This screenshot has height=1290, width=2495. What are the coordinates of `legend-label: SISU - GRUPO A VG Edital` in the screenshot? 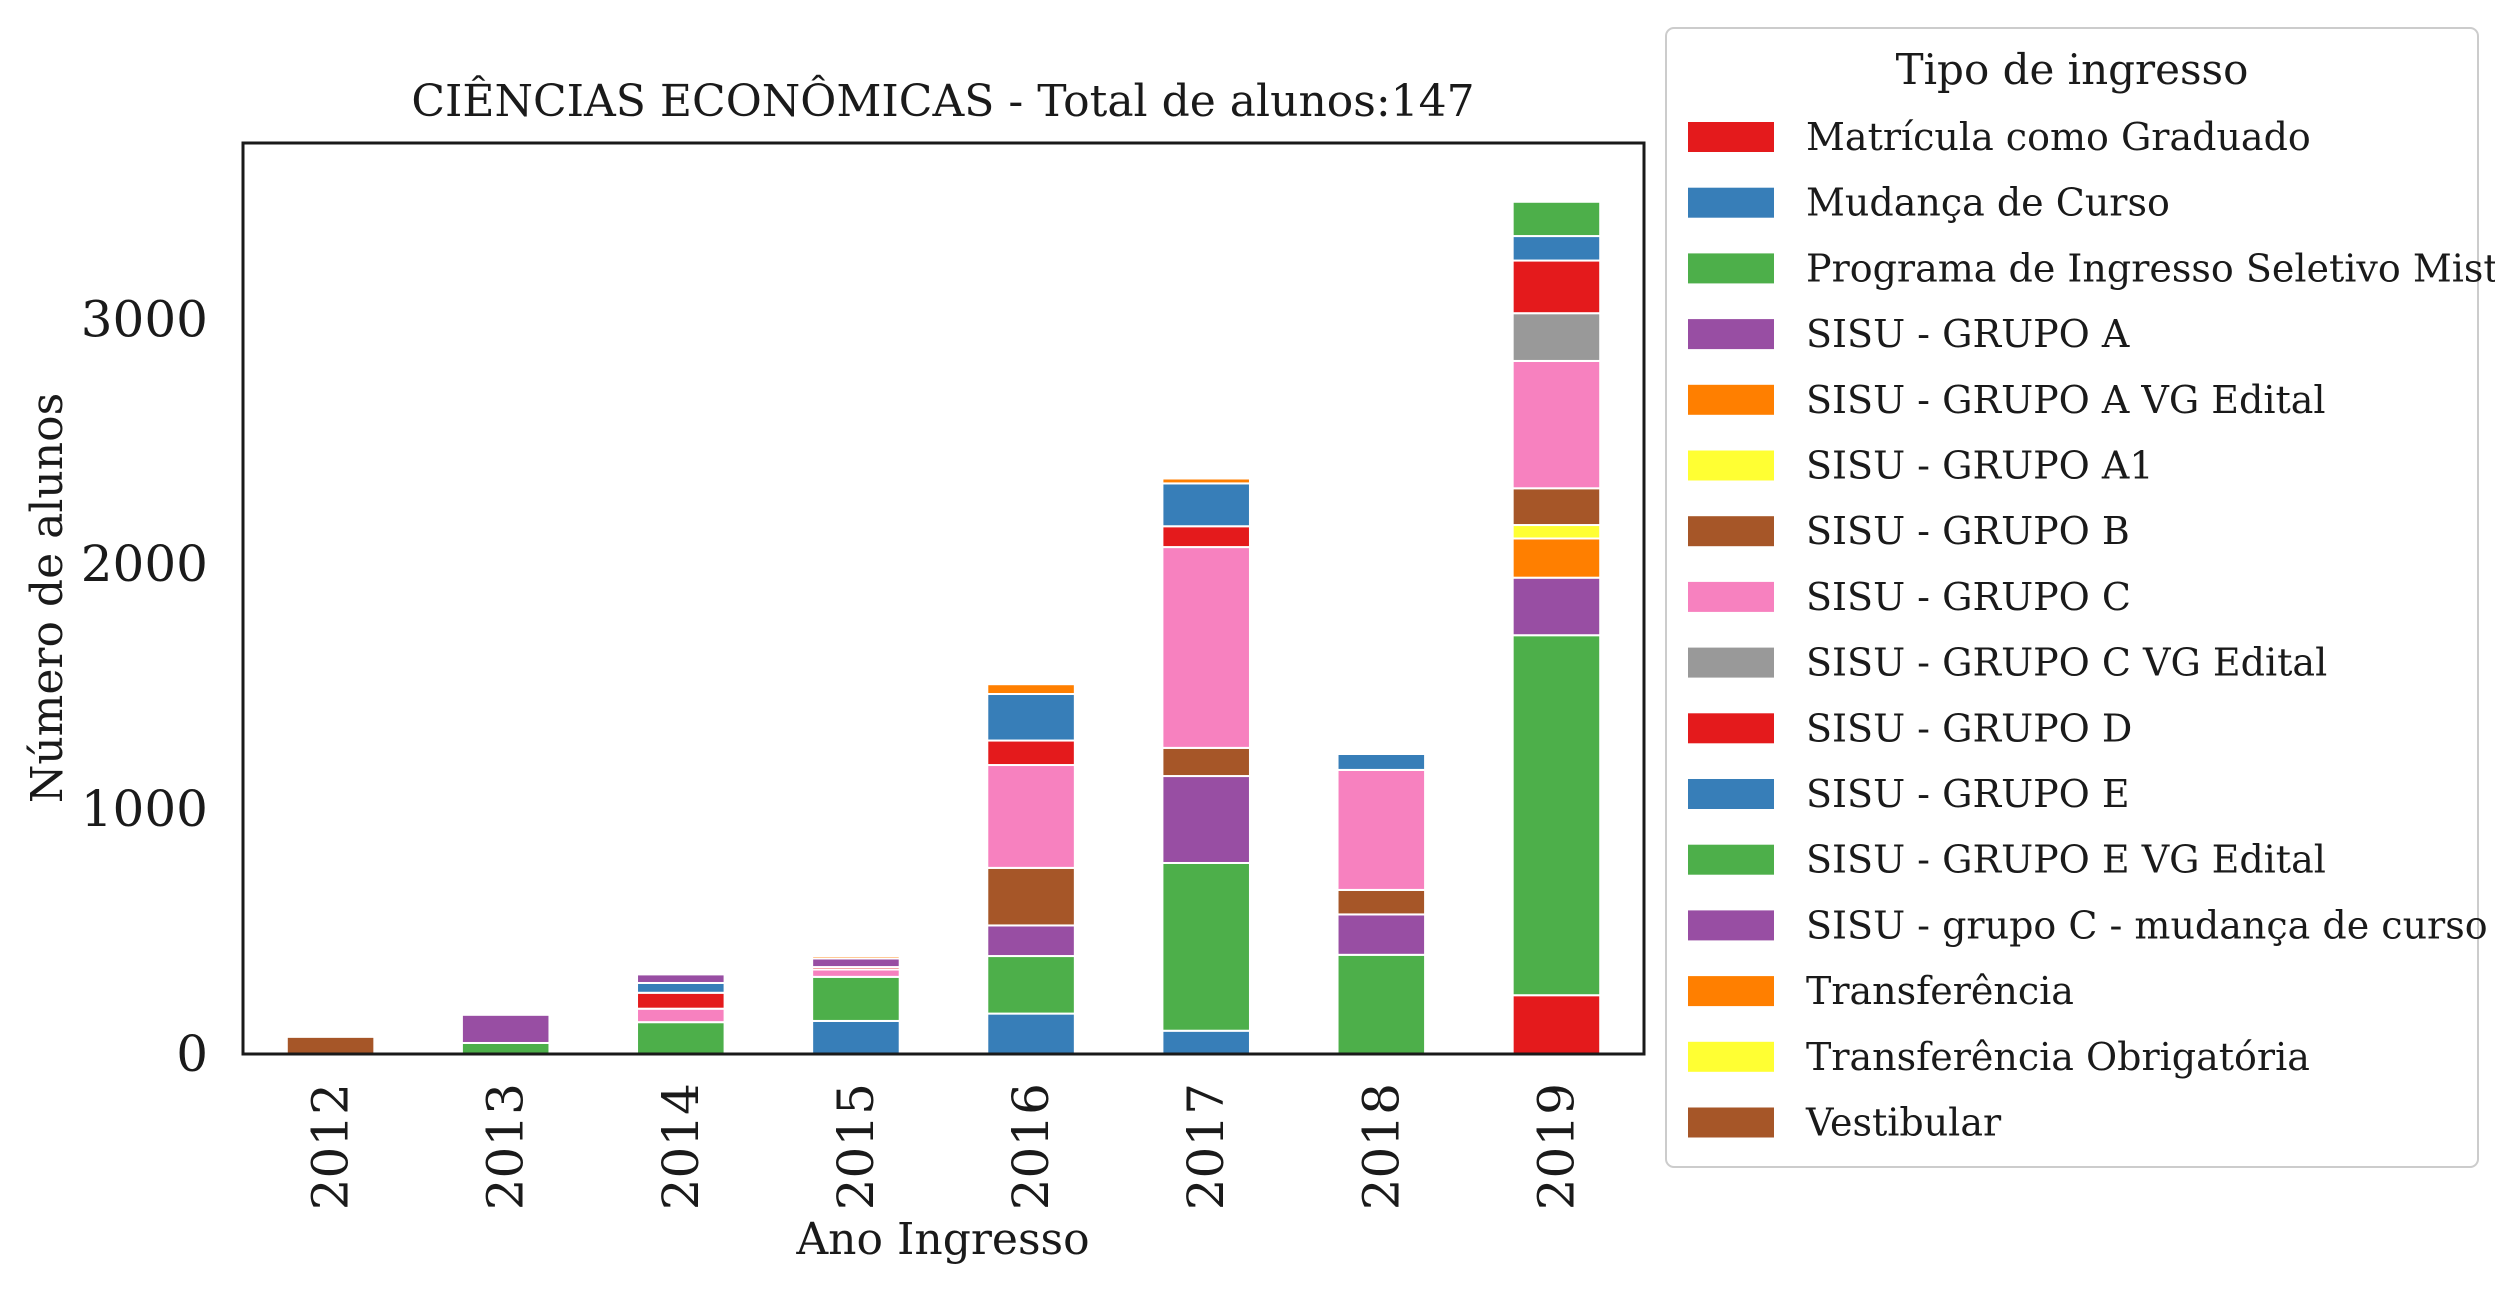 It's located at (2066, 400).